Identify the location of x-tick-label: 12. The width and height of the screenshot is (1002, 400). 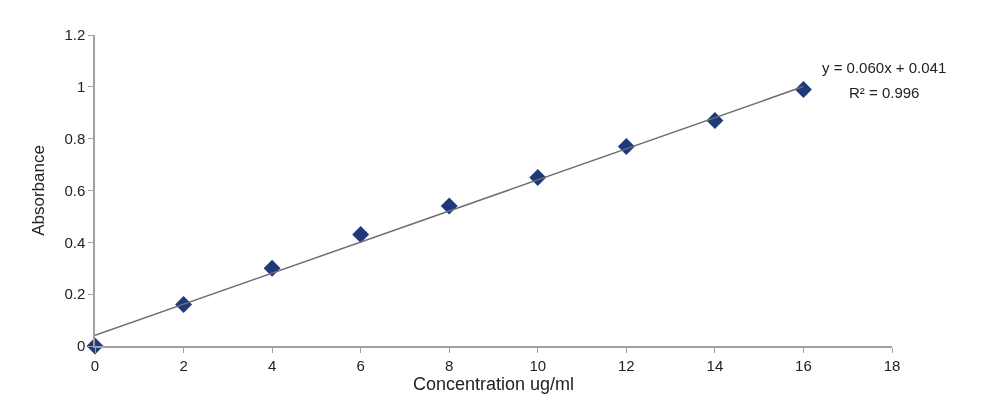
(626, 365).